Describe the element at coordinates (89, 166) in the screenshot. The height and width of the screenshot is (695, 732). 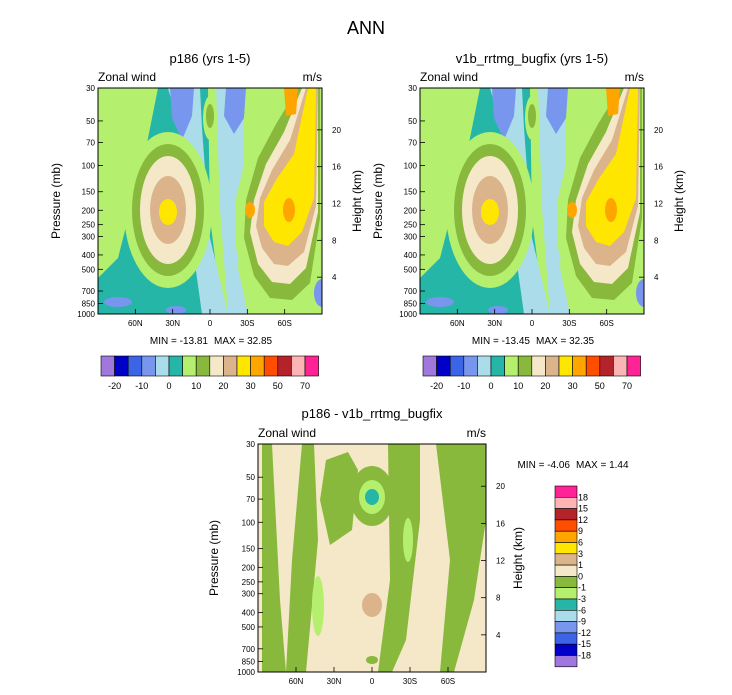
I see `y-tick-label: 100` at that location.